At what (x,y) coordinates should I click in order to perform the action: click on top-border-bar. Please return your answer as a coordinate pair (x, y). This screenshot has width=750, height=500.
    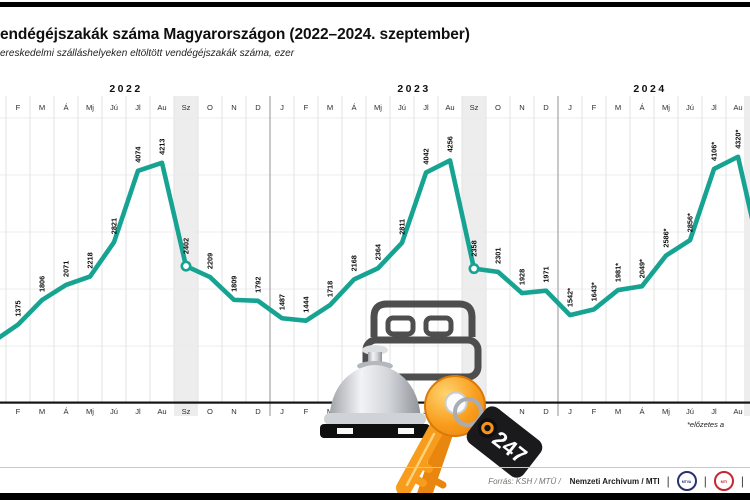
    Looking at the image, I should click on (375, 4).